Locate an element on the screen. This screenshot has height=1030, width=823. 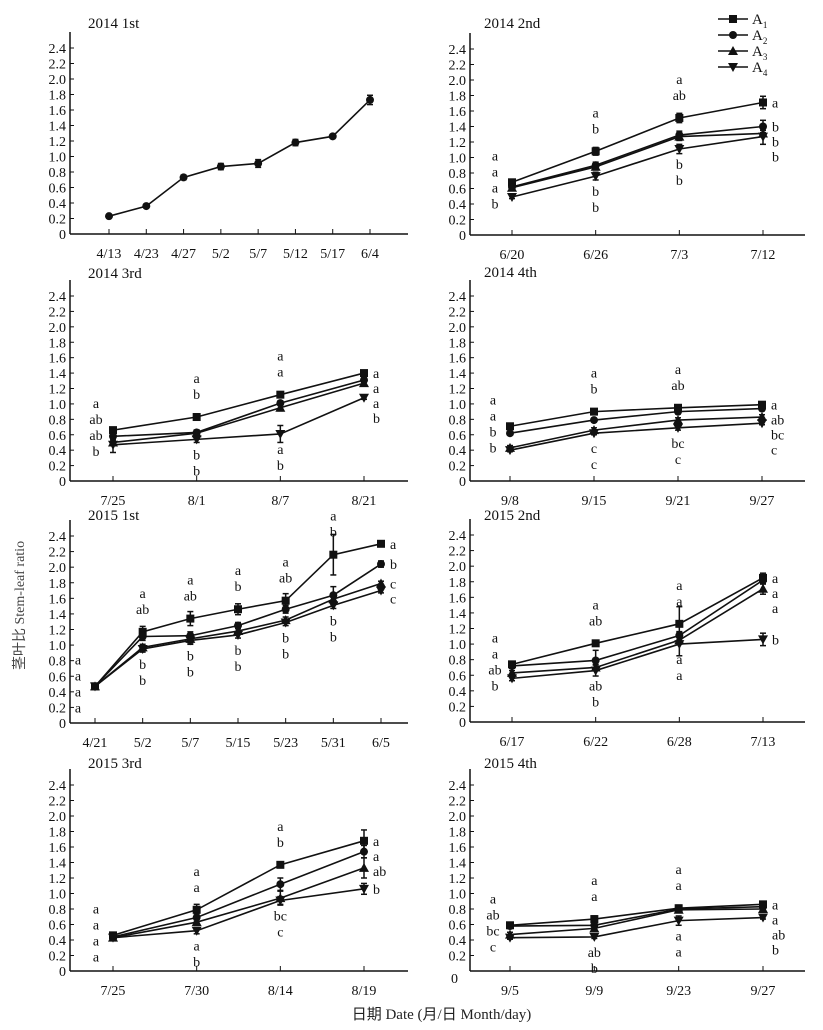
x-tick-label: 8/21 is located at coordinates (364, 501).